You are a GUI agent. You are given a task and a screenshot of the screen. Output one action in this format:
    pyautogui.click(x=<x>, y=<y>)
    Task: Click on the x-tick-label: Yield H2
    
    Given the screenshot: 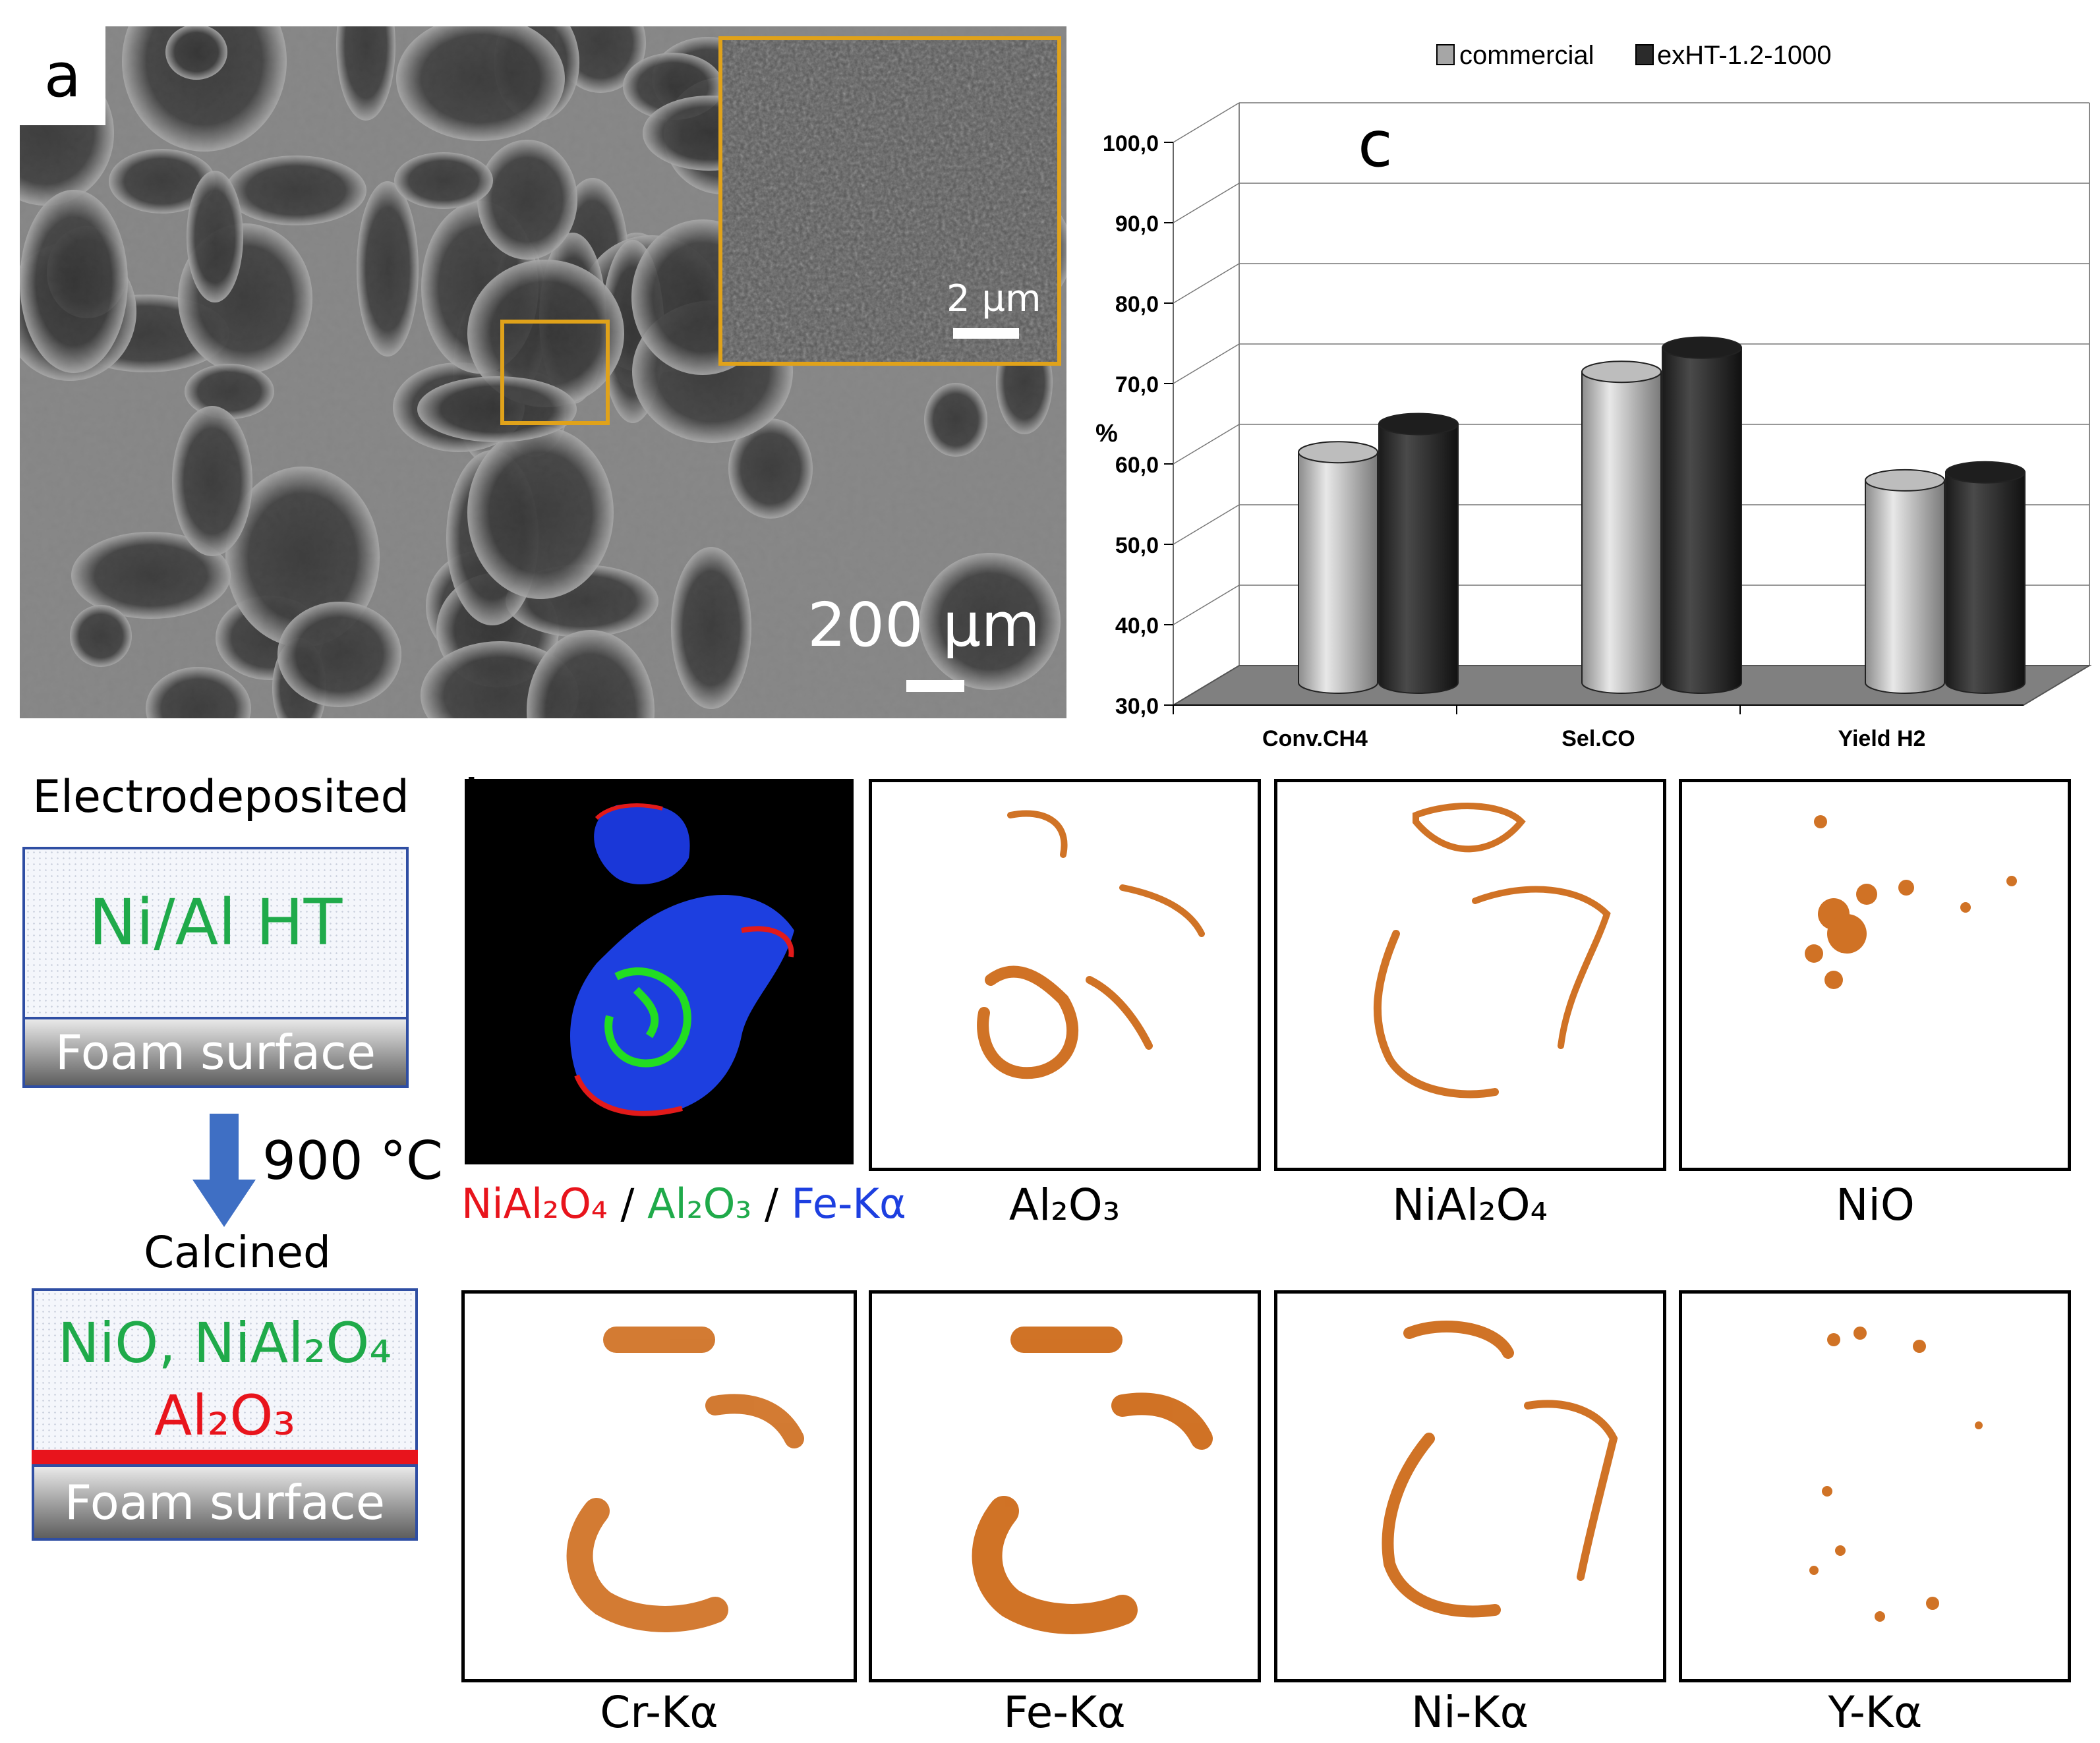 What is the action you would take?
    pyautogui.click(x=1882, y=738)
    